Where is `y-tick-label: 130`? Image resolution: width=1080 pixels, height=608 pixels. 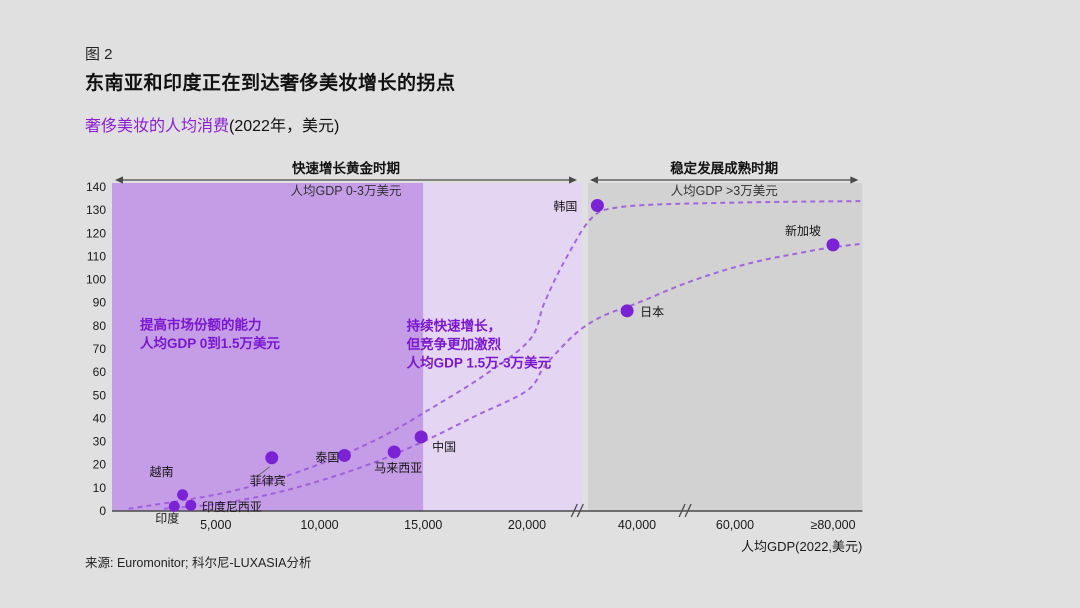
y-tick-label: 130 is located at coordinates (96, 210).